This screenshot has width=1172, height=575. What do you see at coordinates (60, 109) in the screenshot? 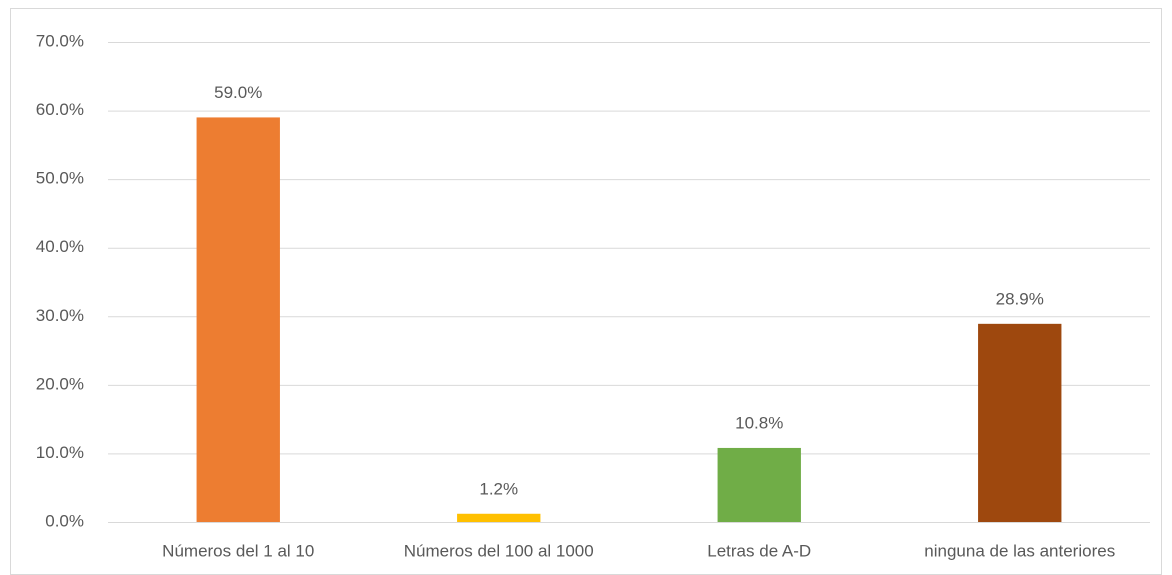
I see `y-tick-label: 60.0%` at bounding box center [60, 109].